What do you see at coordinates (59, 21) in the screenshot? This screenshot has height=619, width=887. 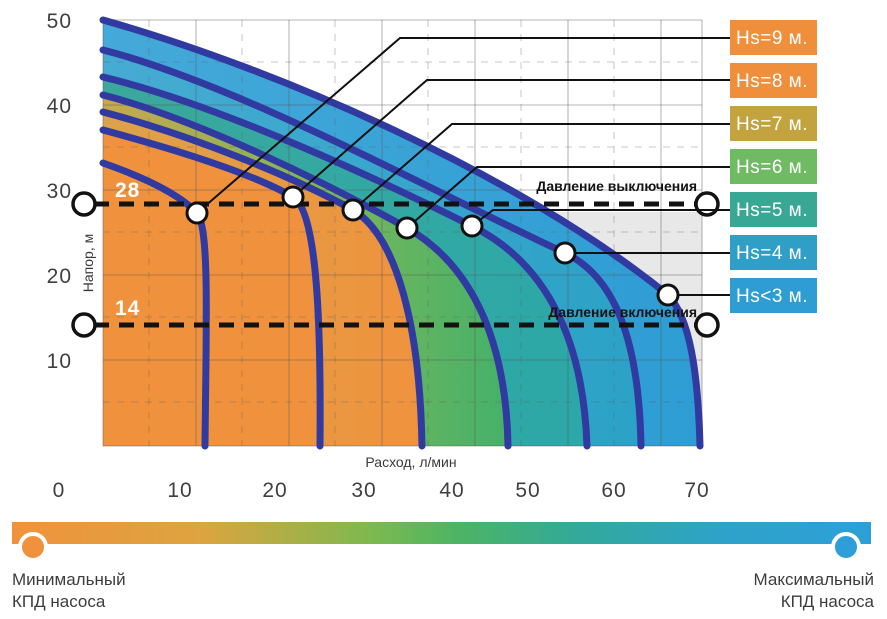 I see `y-tick-50: 50` at bounding box center [59, 21].